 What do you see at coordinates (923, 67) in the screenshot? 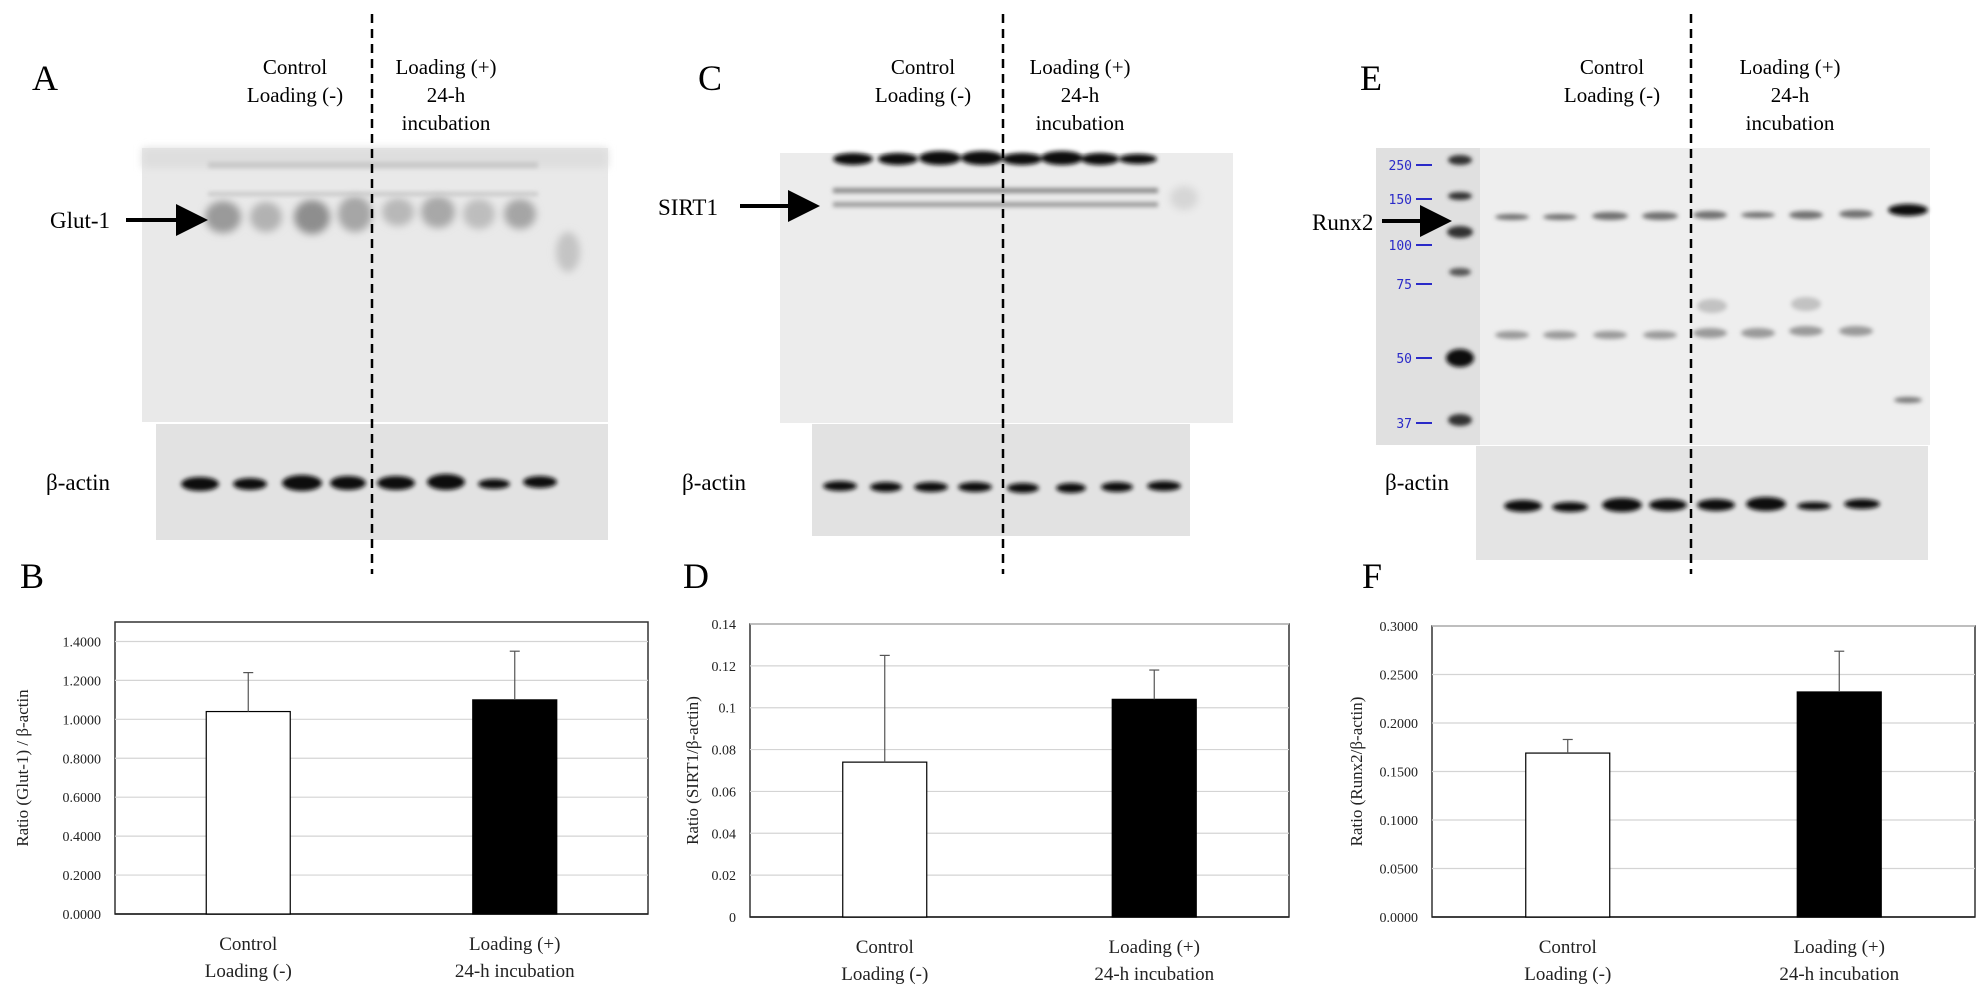
I see `blot-c-control-label-1: Control` at bounding box center [923, 67].